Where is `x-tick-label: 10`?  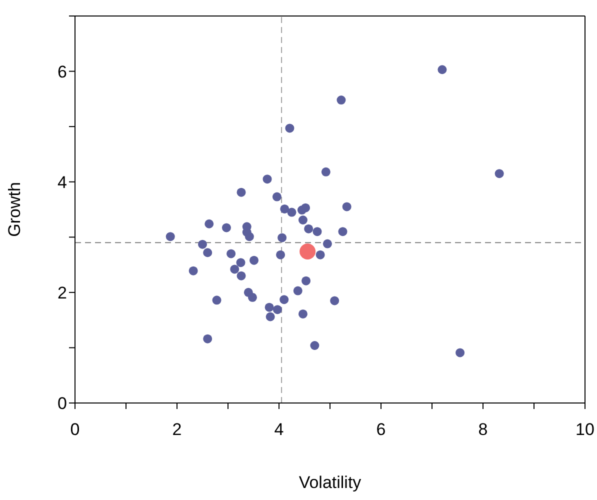
x-tick-label: 10 is located at coordinates (585, 430).